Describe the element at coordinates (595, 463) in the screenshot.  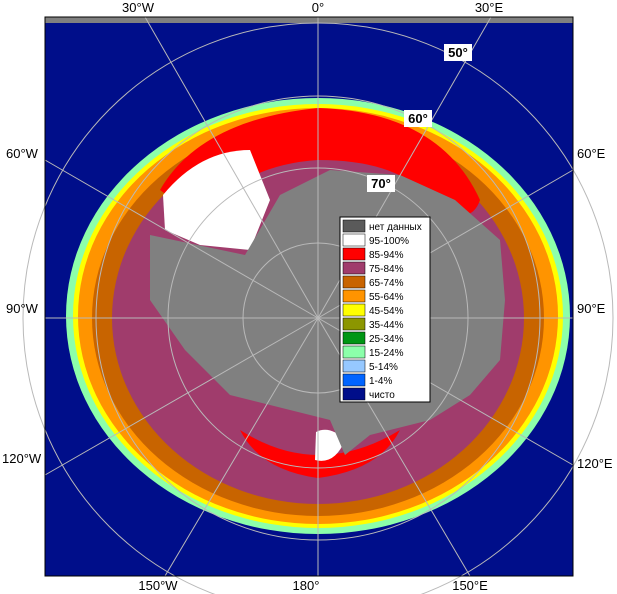
I see `lon-label-120e: 120°E` at that location.